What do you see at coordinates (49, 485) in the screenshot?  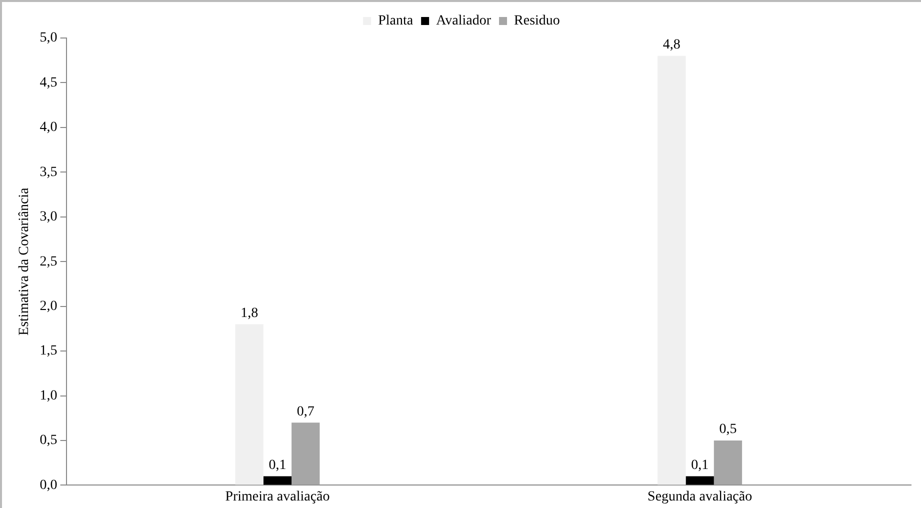 I see `y-tick-label: 0,0` at bounding box center [49, 485].